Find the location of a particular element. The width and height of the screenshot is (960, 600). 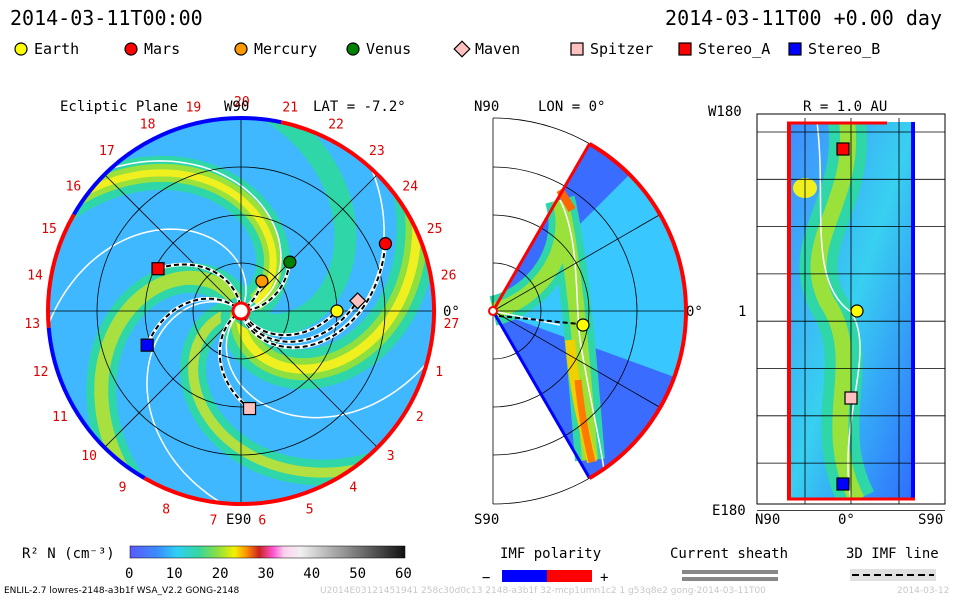

legend-label: Maven is located at coordinates (498, 49).